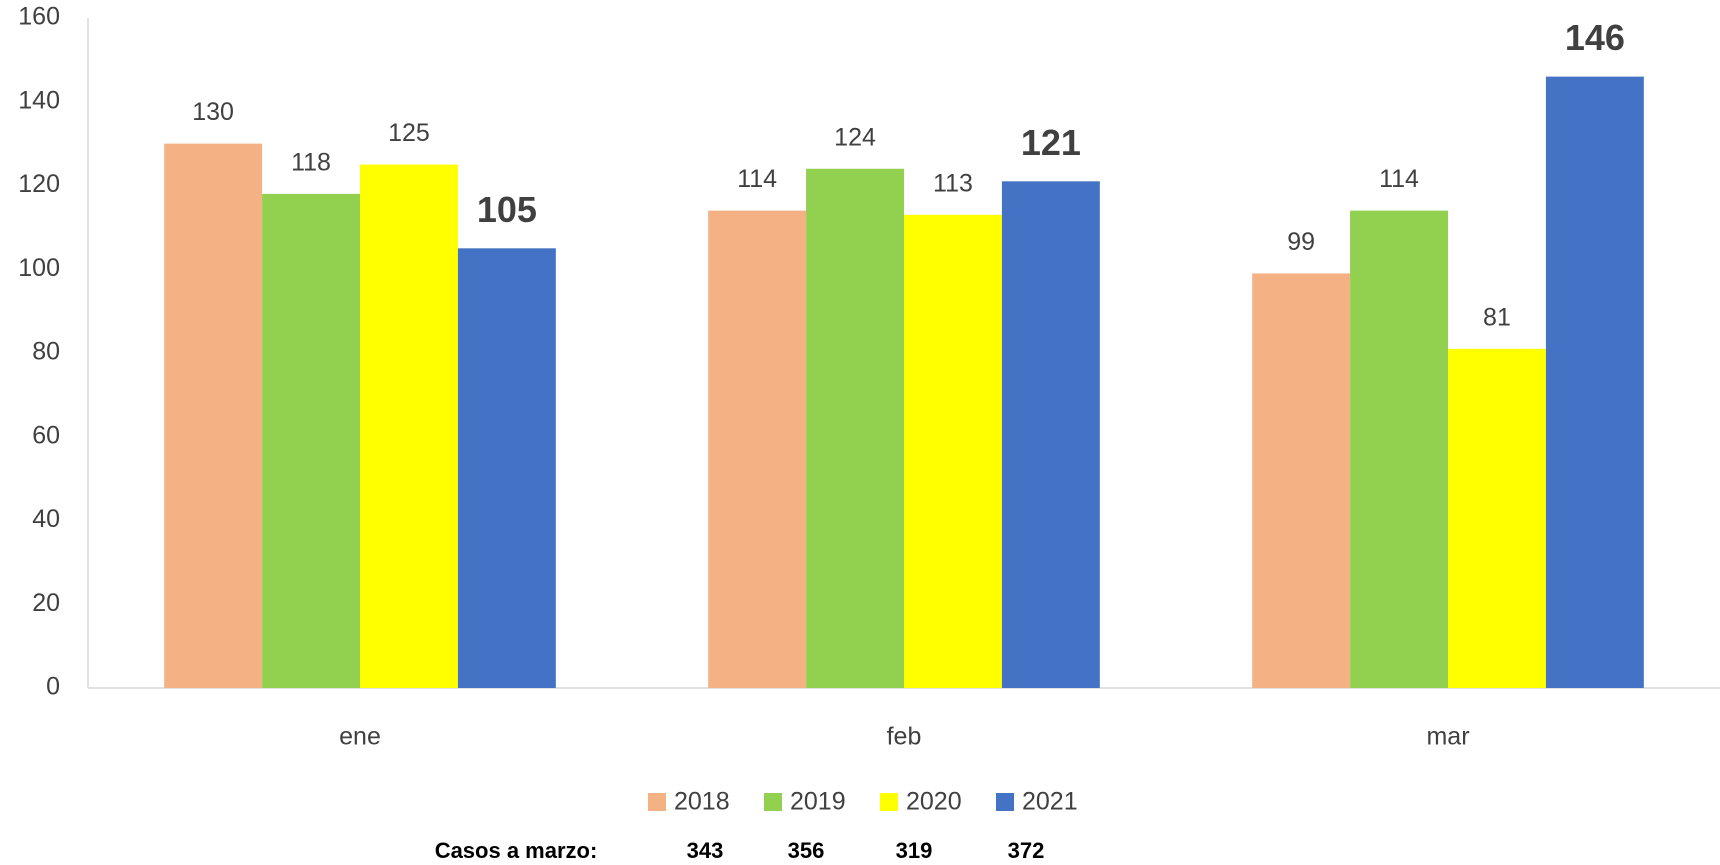 The image size is (1720, 865). Describe the element at coordinates (934, 802) in the screenshot. I see `legend-label: 2020` at that location.